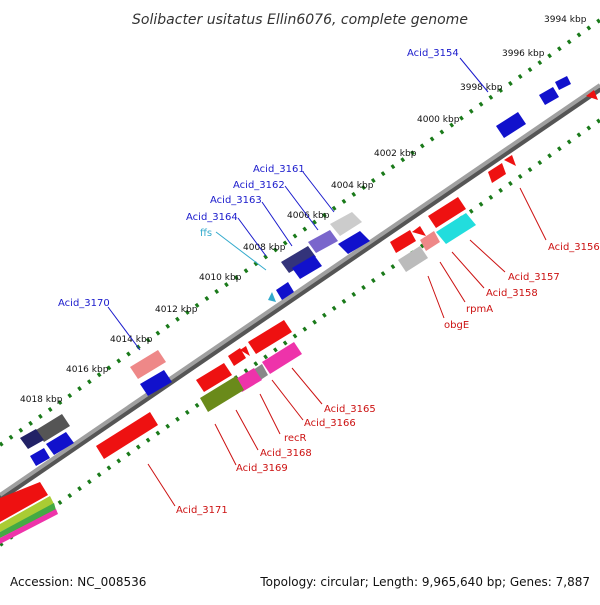 This screenshot has width=600, height=605. I want to click on gene-label-acid-3166: Acid_3166, so click(330, 423).